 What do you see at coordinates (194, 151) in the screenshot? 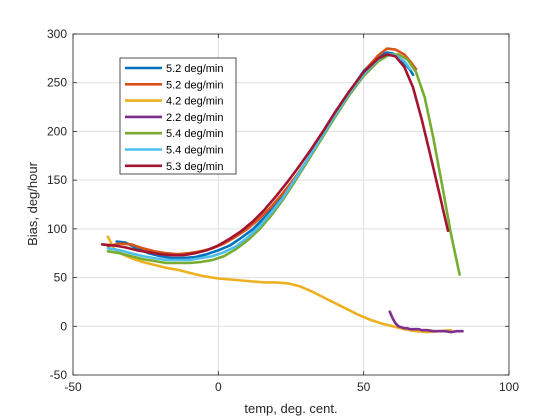
I see `legend-label-6: 5.4 deg/min` at bounding box center [194, 151].